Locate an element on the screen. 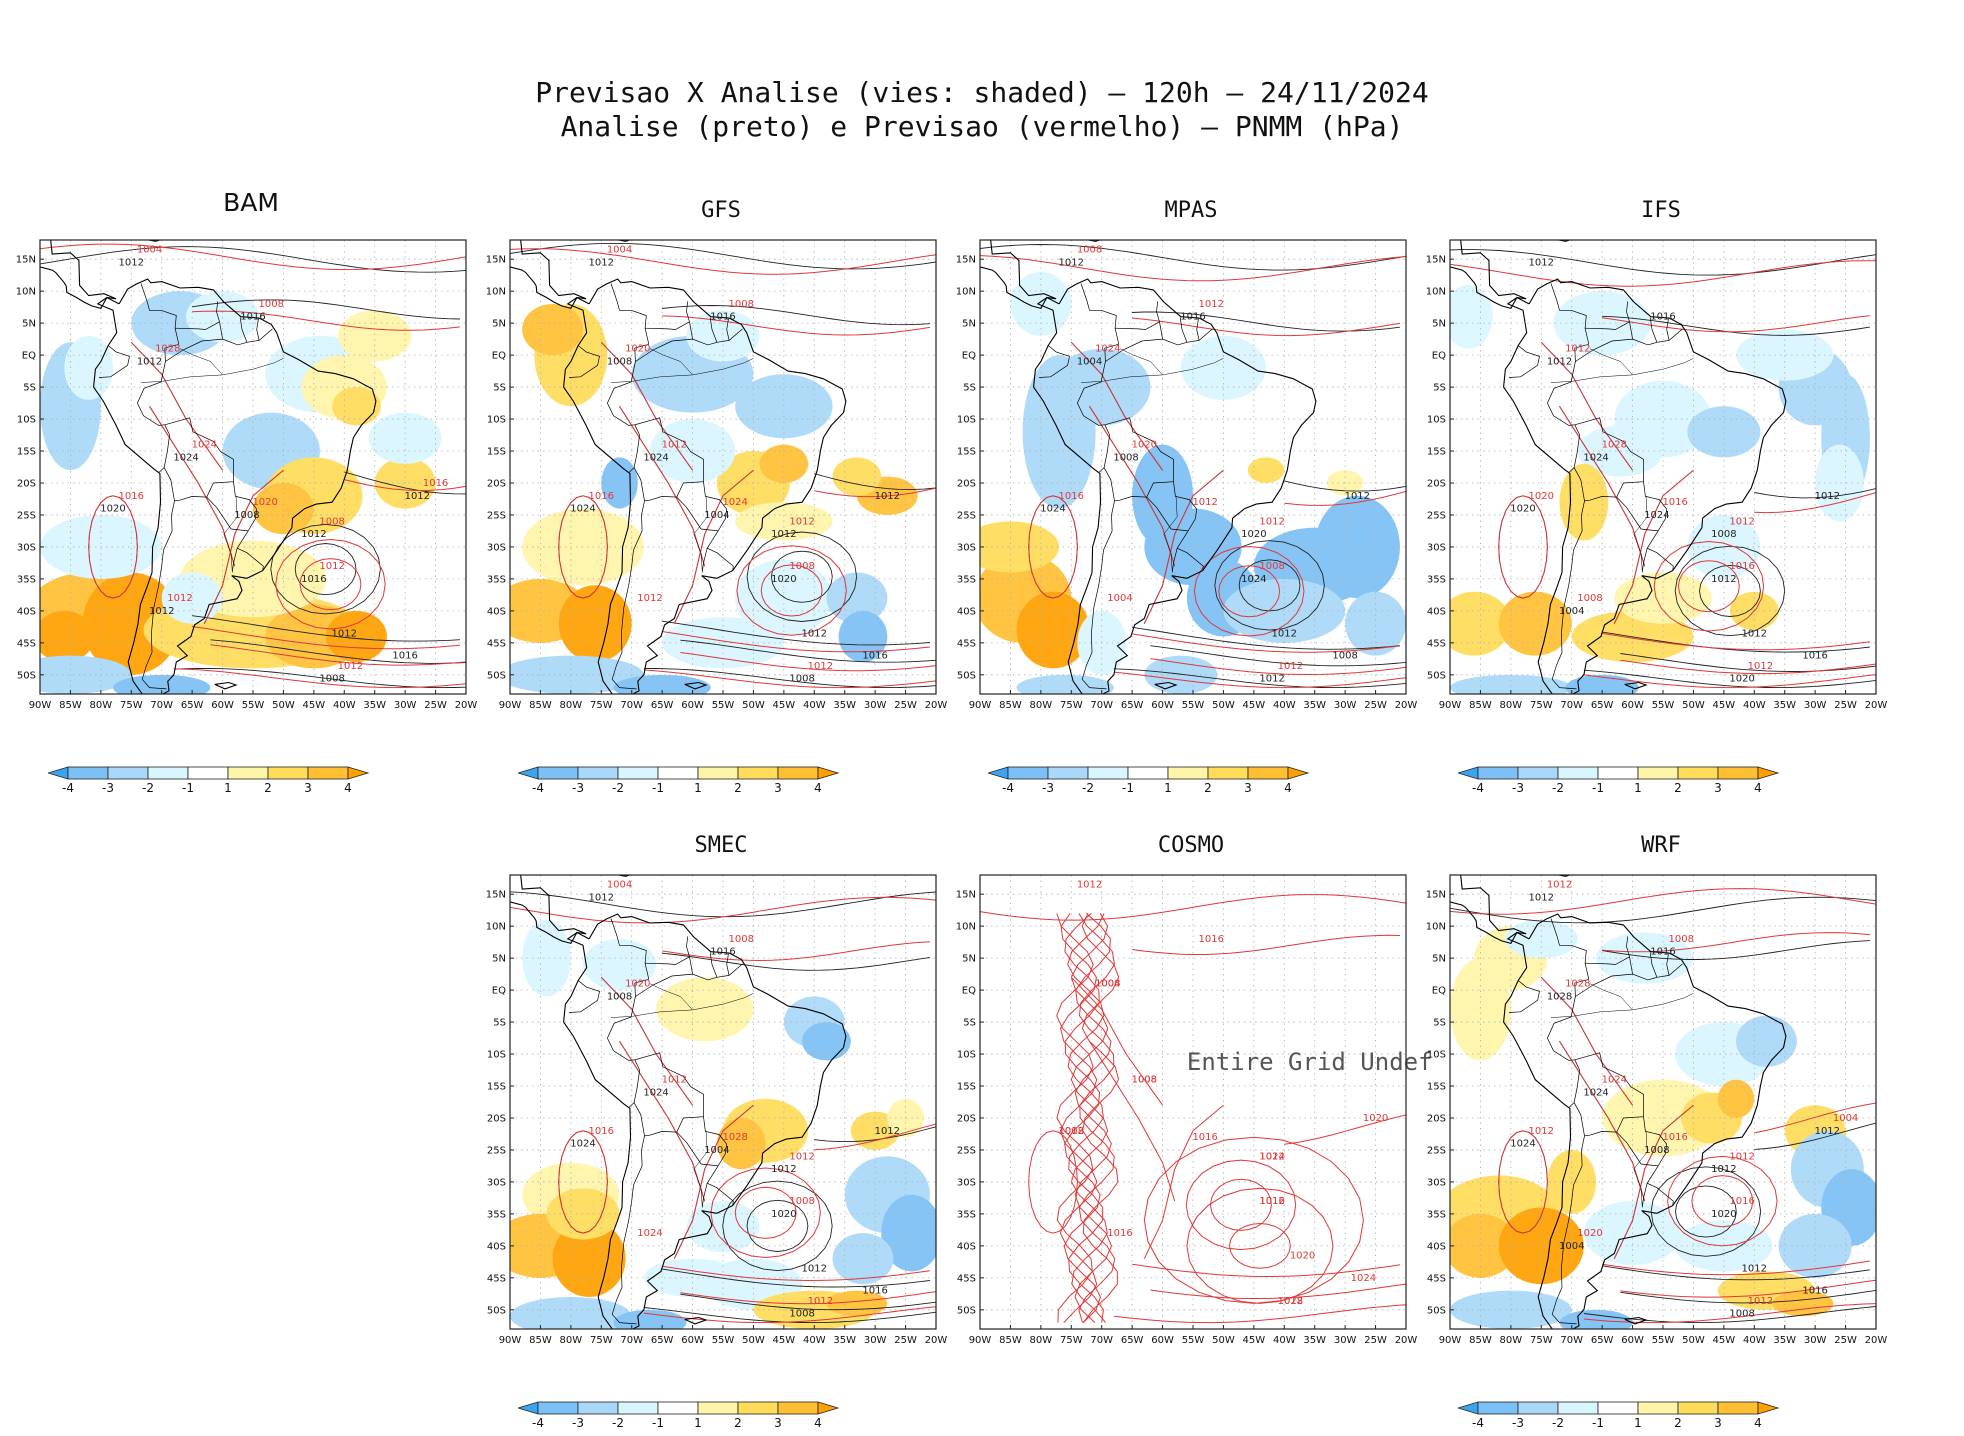 This screenshot has width=1964, height=1436. analysis-label: 1024 is located at coordinates (1595, 1092).